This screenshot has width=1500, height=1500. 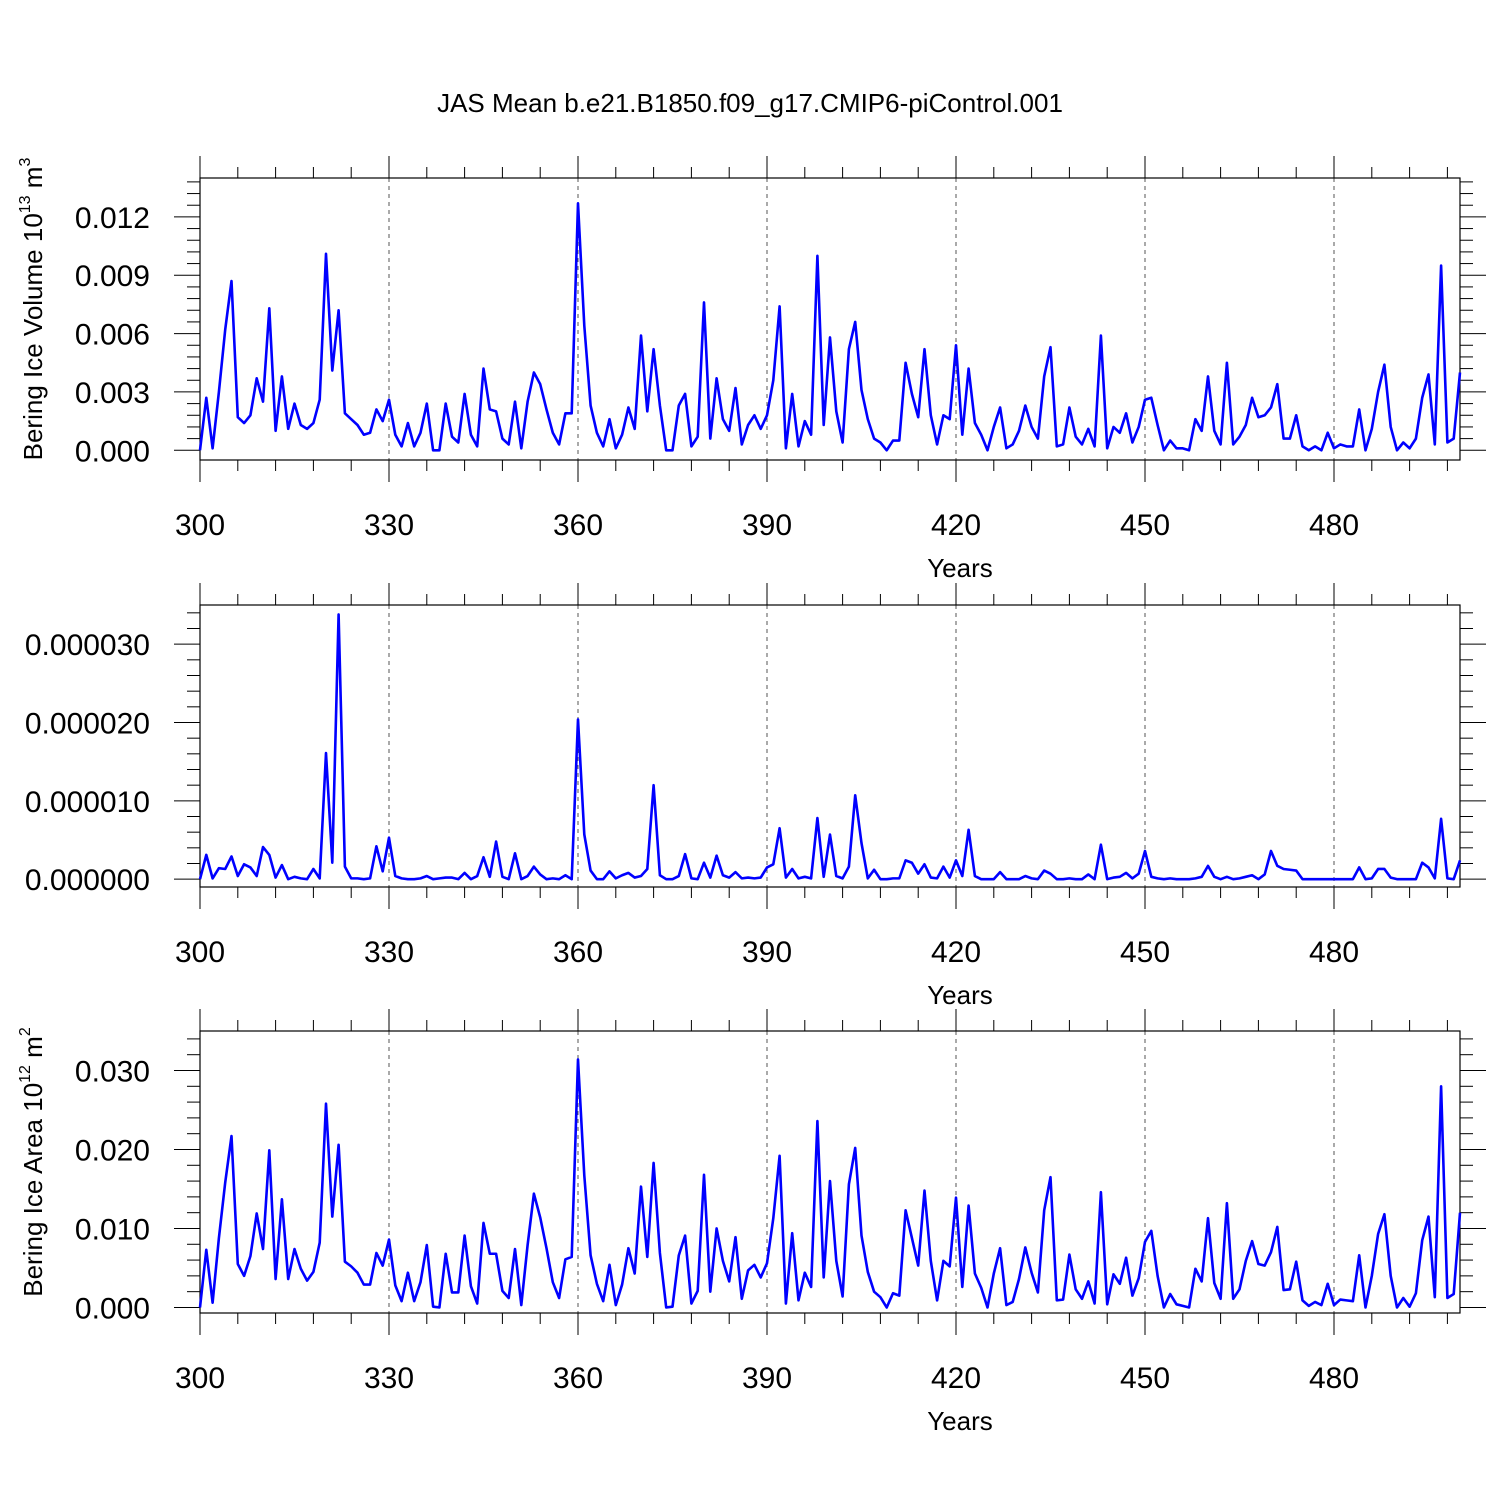 What do you see at coordinates (33, 1190) in the screenshot?
I see `y-axis-label-text: Bering Ice Area 10` at bounding box center [33, 1190].